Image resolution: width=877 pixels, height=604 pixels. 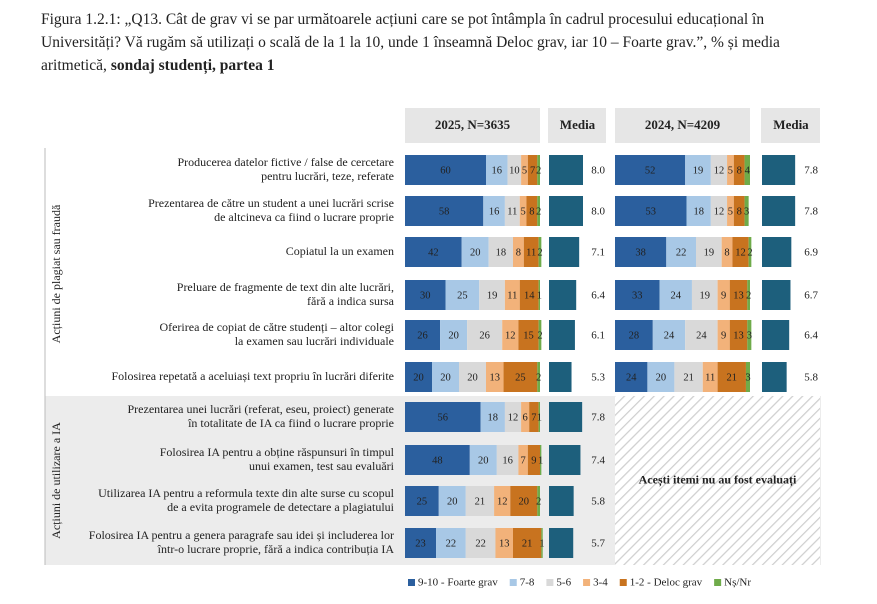 I want to click on media-label: 7.8, so click(x=811, y=171).